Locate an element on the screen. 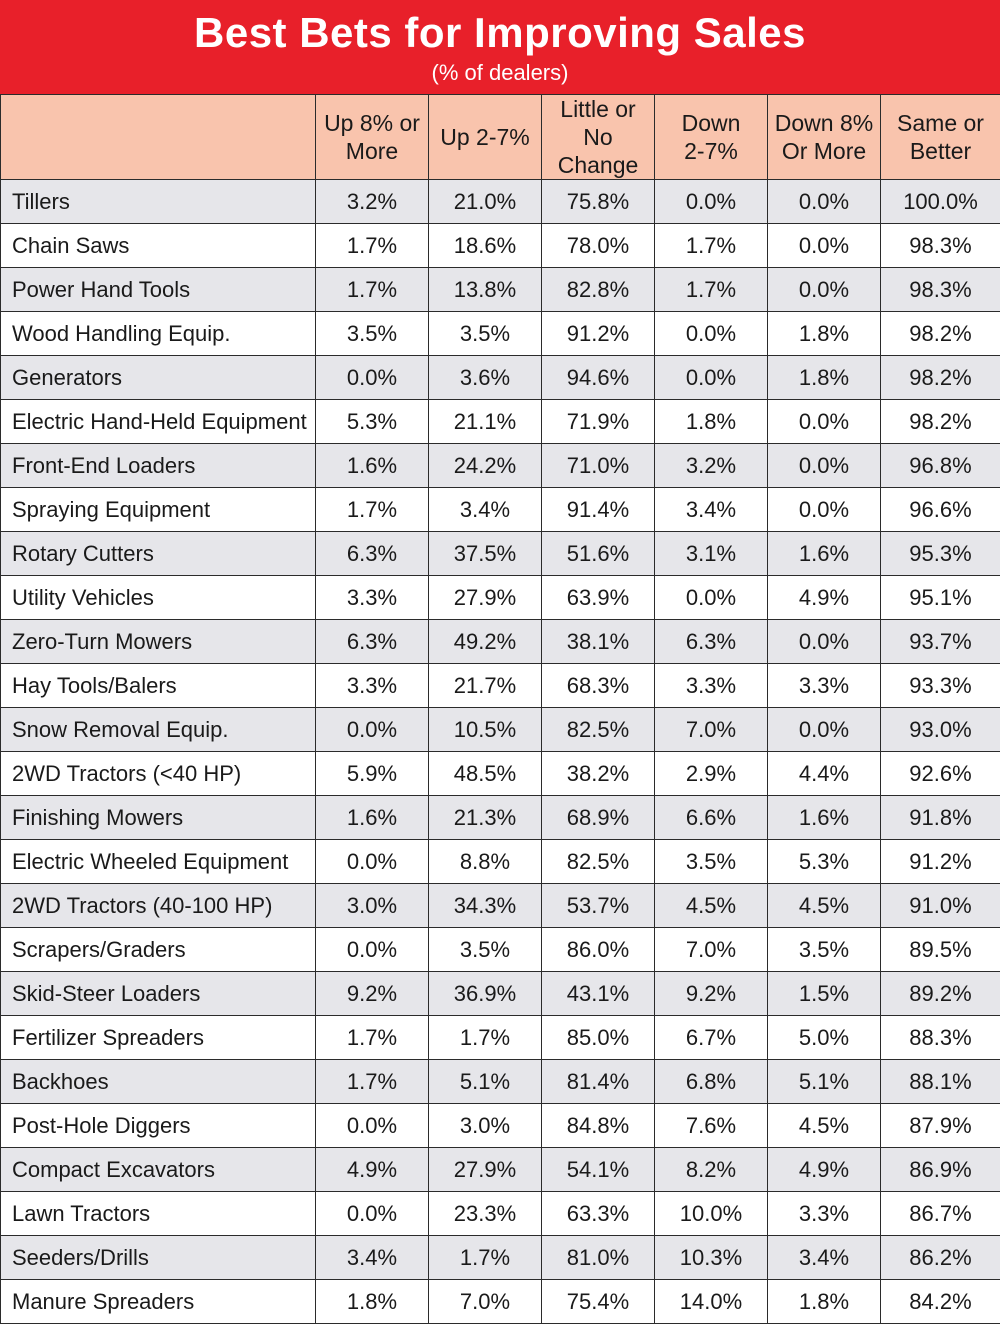 The width and height of the screenshot is (1000, 1324). same-or-better-cell: 88.1% is located at coordinates (940, 1082).